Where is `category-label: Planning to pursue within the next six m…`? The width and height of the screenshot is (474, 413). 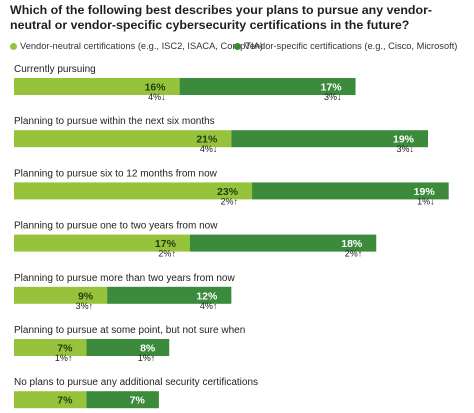 category-label: Planning to pursue within the next six m… is located at coordinates (114, 121).